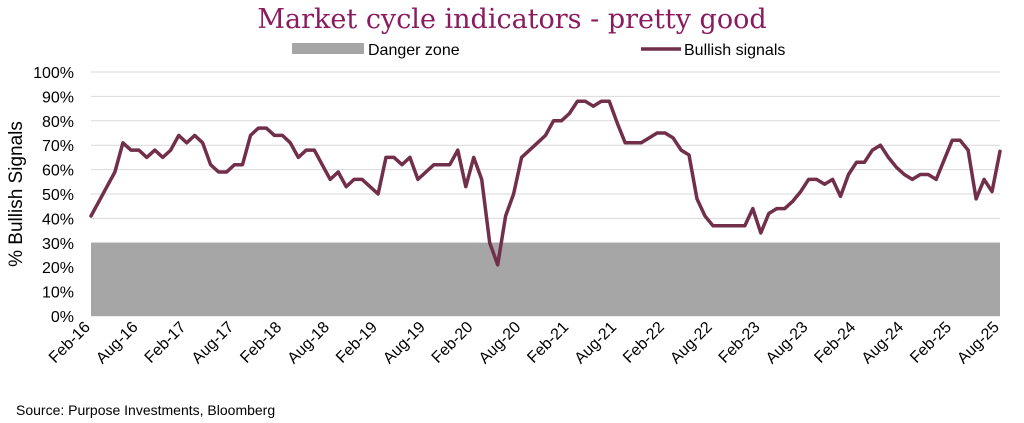 This screenshot has height=423, width=1024. I want to click on y-tick-label: 100%, so click(53, 73).